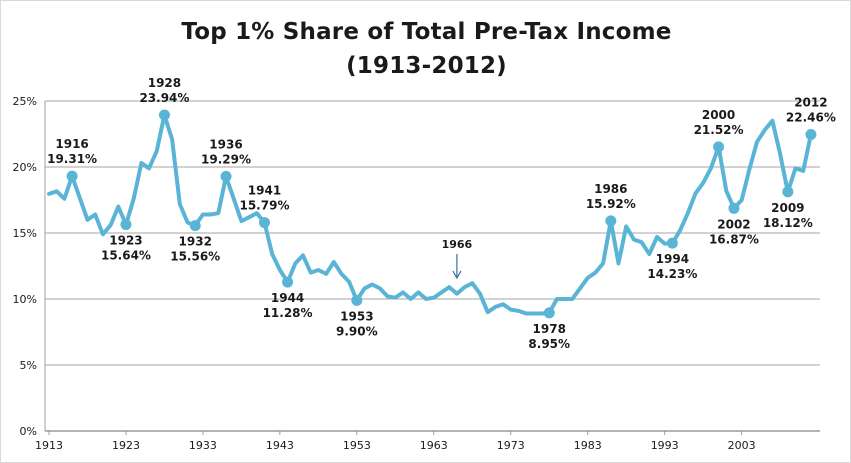 This screenshot has height=463, width=851. Describe the element at coordinates (164, 83) in the screenshot. I see `annotation-year-label: 1928` at that location.